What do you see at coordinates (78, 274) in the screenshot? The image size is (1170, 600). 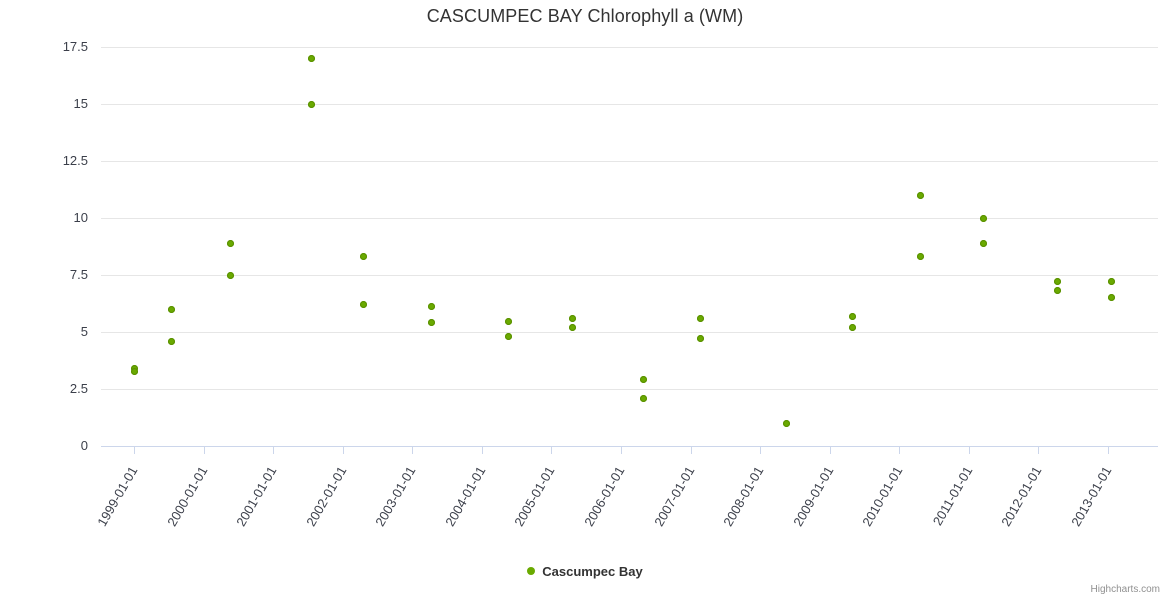 I see `y-axis-tick-label: 7.5` at bounding box center [78, 274].